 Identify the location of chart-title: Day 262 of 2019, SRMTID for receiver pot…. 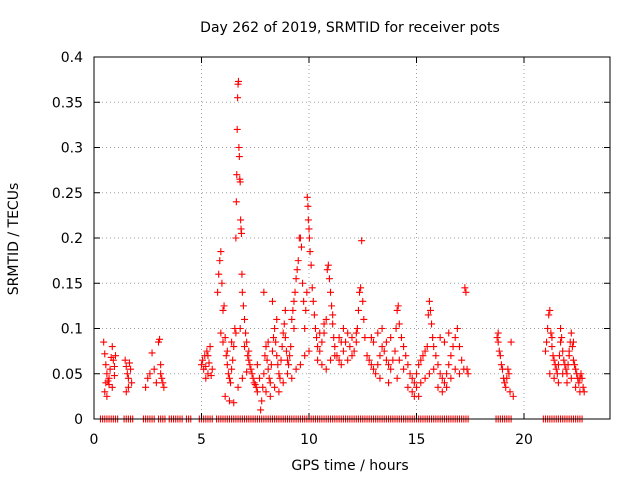
(350, 28).